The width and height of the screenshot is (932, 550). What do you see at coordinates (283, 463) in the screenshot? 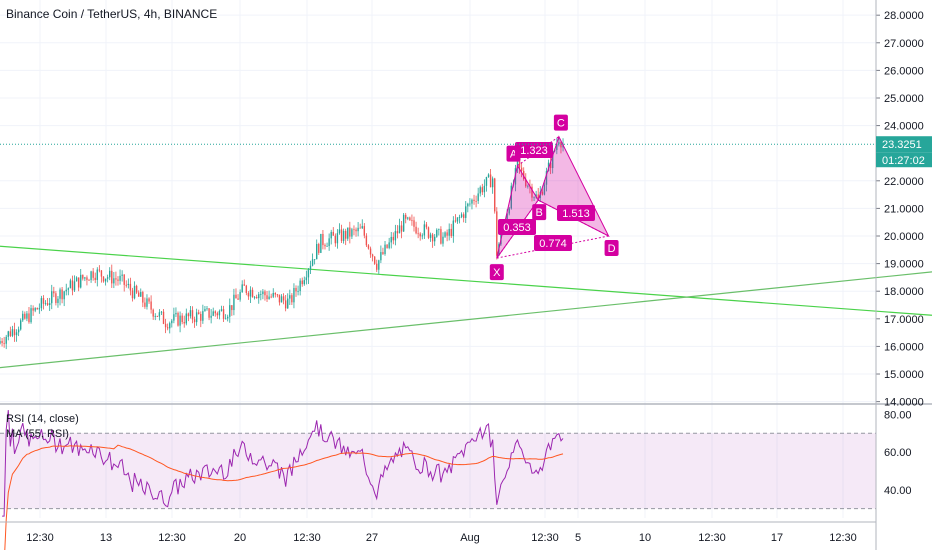
I see `rsi-line` at bounding box center [283, 463].